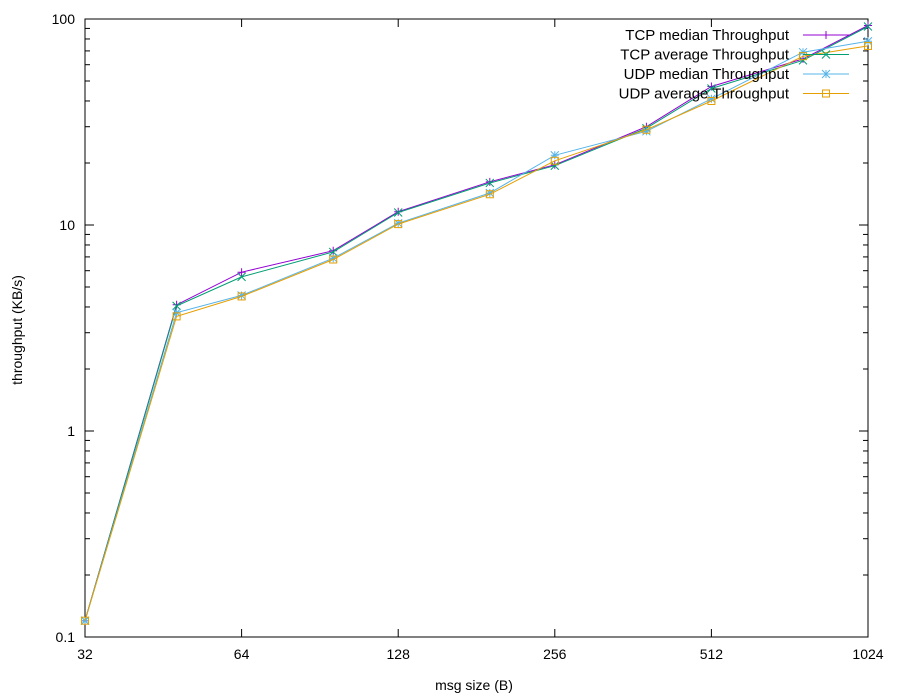  Describe the element at coordinates (64, 19) in the screenshot. I see `y-tick-label: 100` at that location.